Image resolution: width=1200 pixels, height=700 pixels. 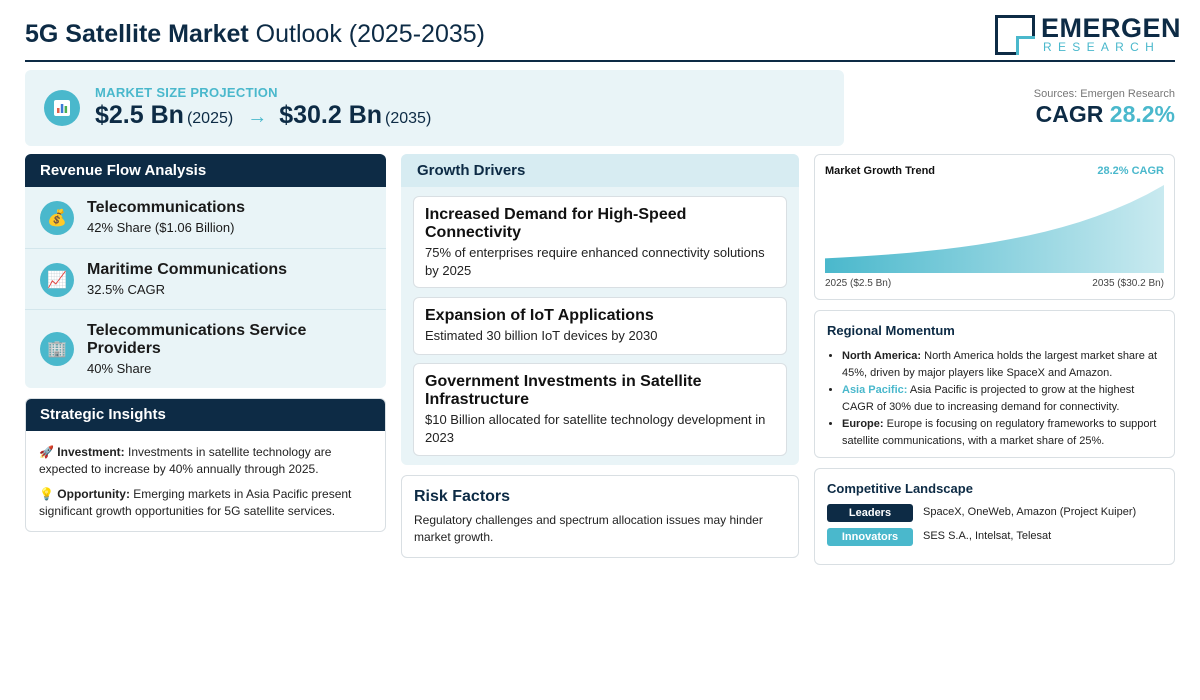 I want to click on chart-end-label: 2035 ($30.2 Bn), so click(x=1128, y=283).